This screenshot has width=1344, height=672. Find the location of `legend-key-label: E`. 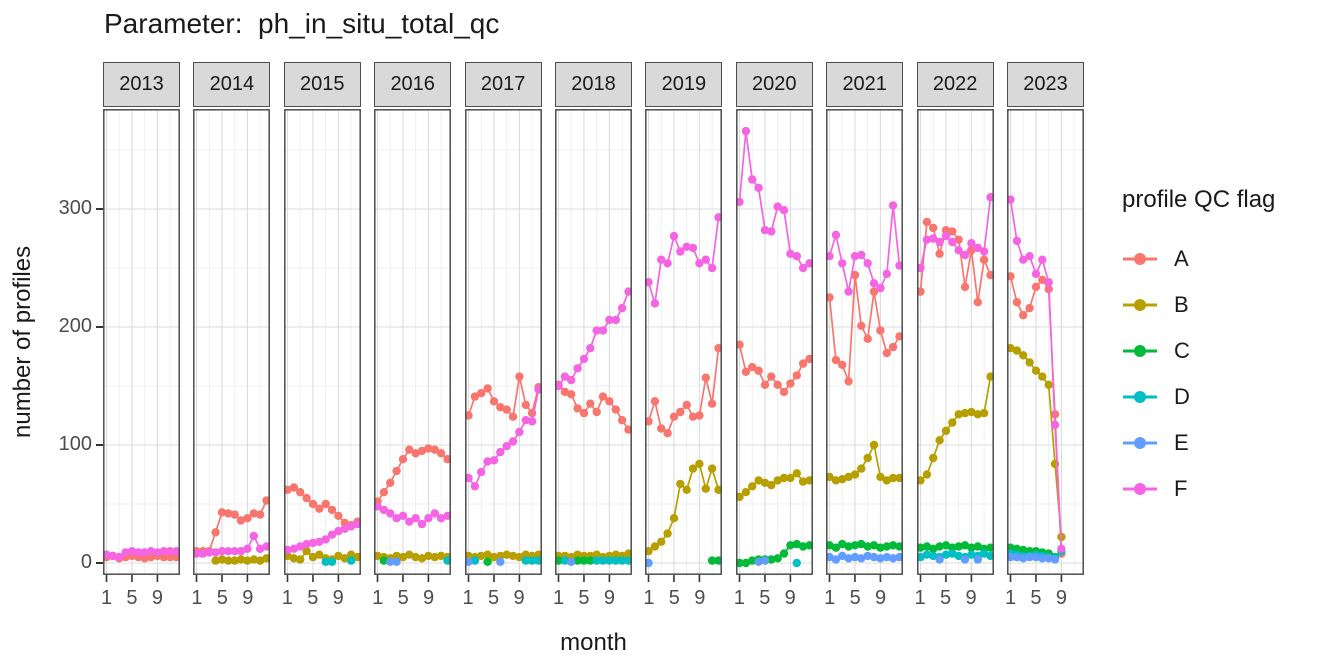

legend-key-label: E is located at coordinates (1181, 442).